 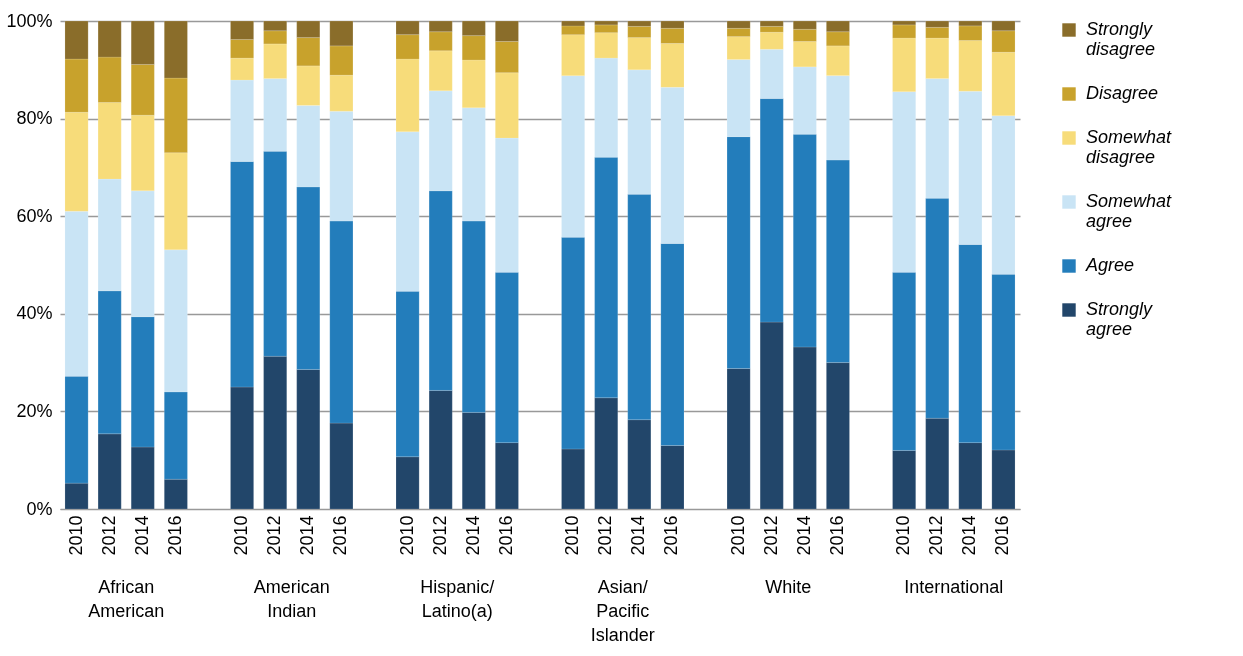 What do you see at coordinates (788, 587) in the screenshot?
I see `text: White` at bounding box center [788, 587].